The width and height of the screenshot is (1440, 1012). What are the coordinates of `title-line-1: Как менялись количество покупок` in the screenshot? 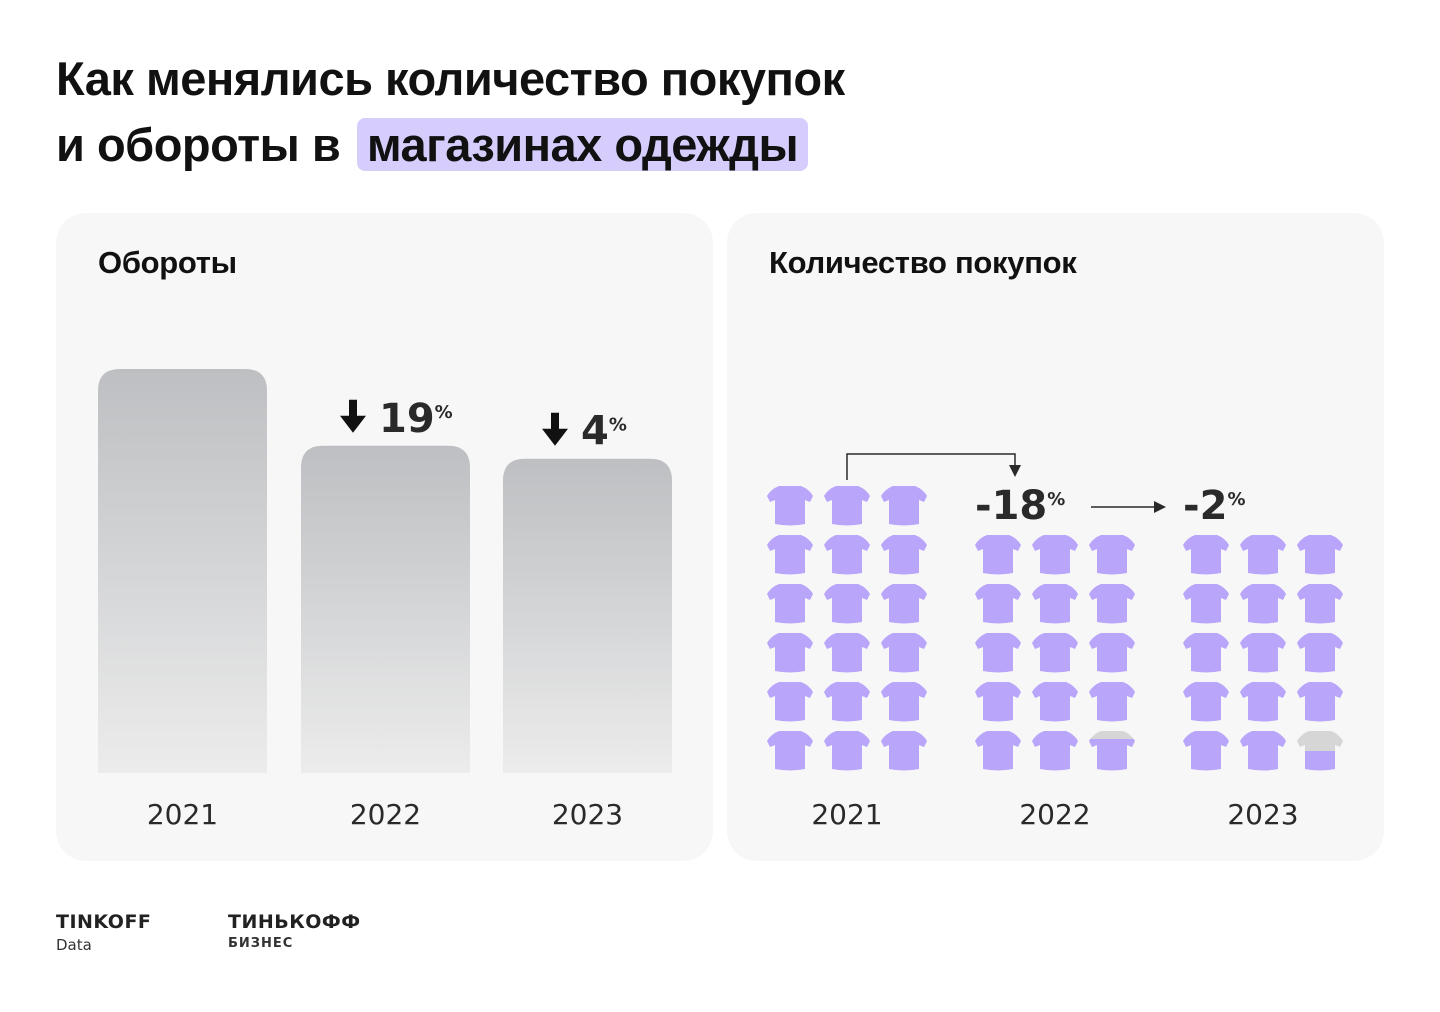 It's located at (450, 78).